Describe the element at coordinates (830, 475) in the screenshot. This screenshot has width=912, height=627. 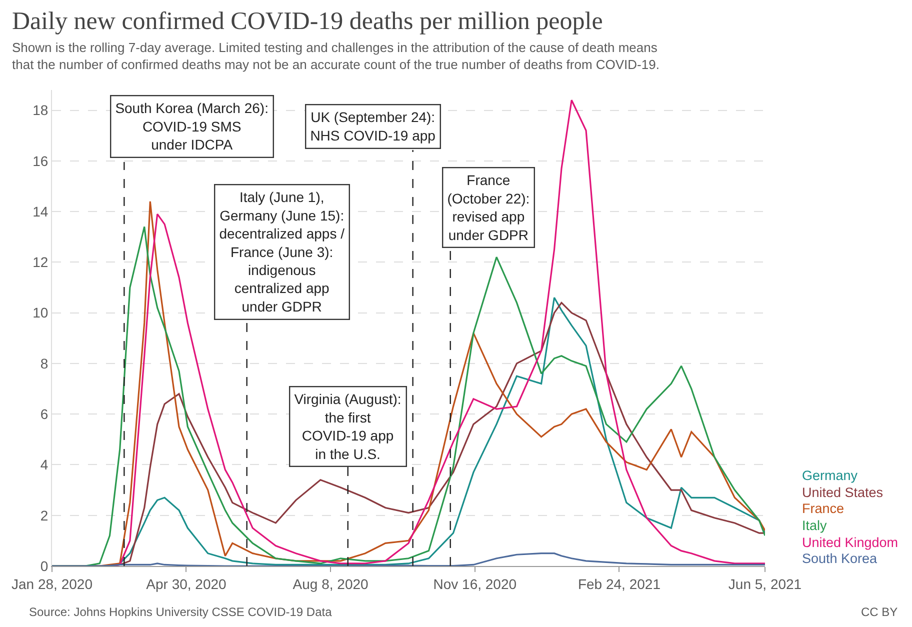
I see `text: Germany` at that location.